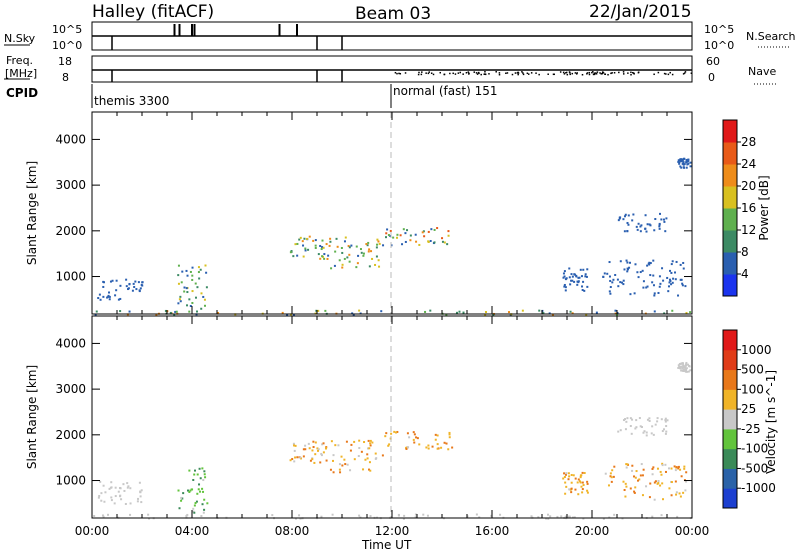  I want to click on colorbar-tick-label: 25, so click(748, 409).